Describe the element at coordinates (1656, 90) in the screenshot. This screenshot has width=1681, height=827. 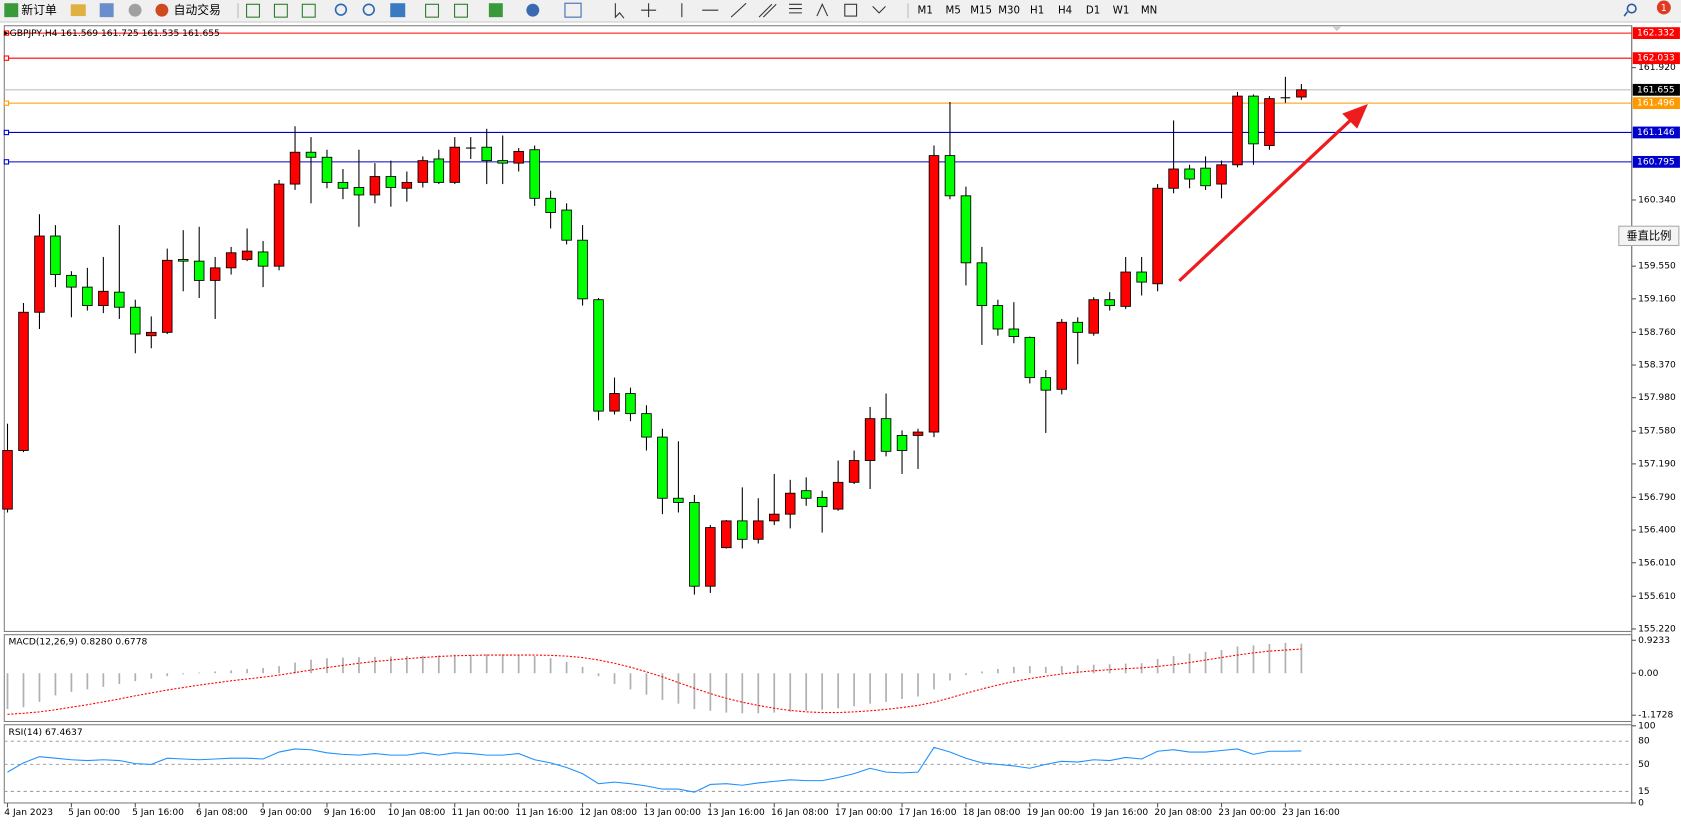
I see `current-price-label: 161.655` at that location.